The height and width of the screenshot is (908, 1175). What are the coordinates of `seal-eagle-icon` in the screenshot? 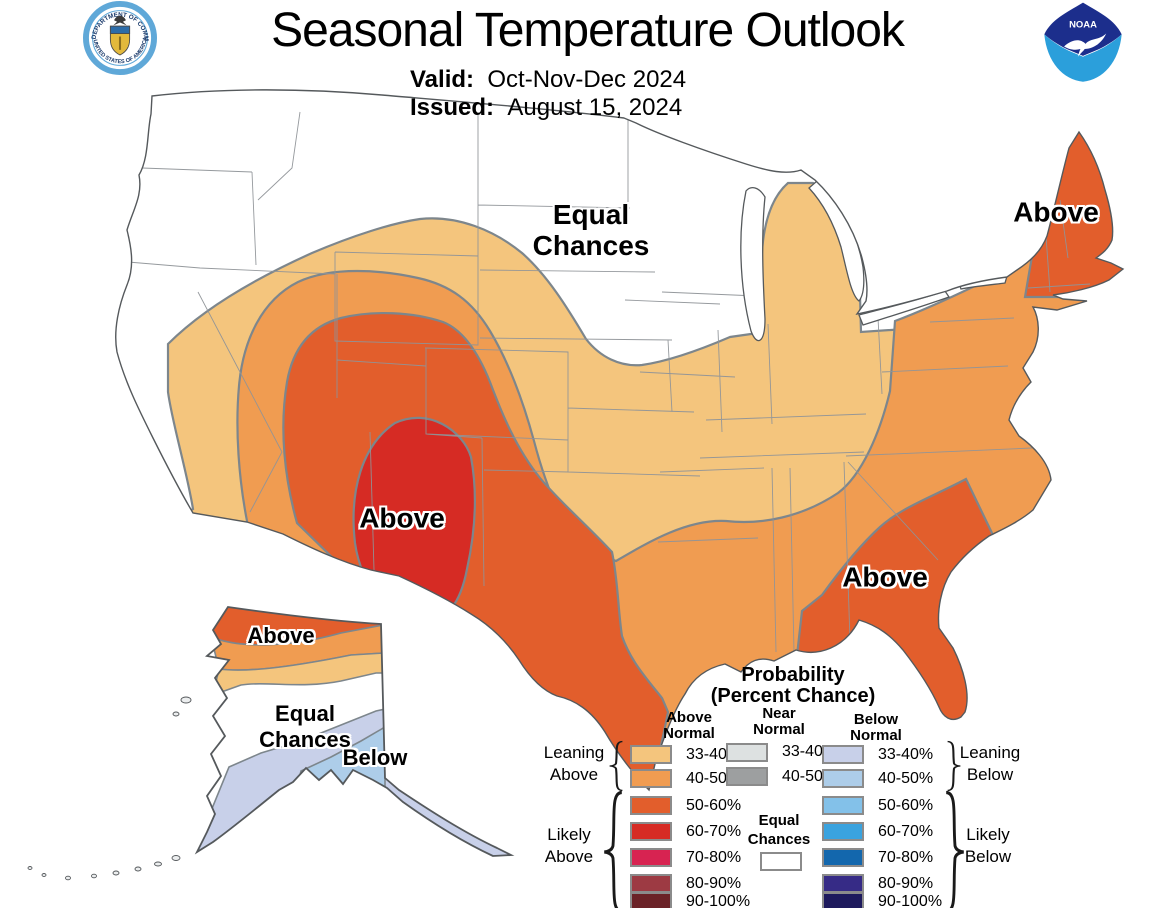 It's located at (120, 20).